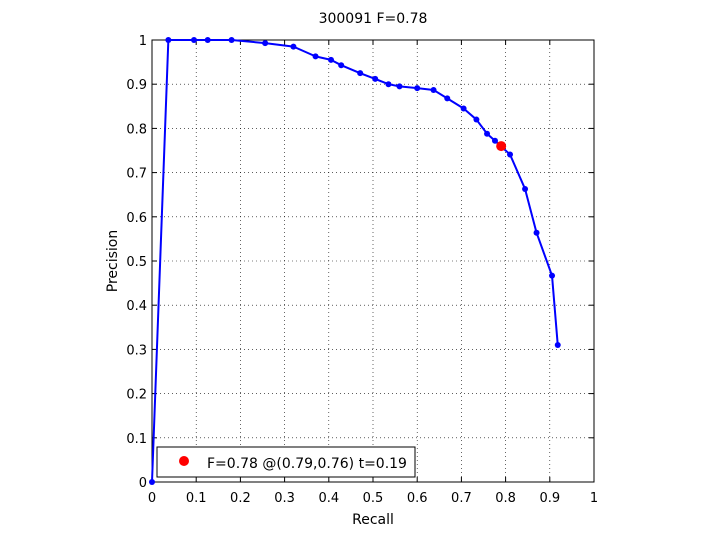  I want to click on best-point-layer, so click(501, 146).